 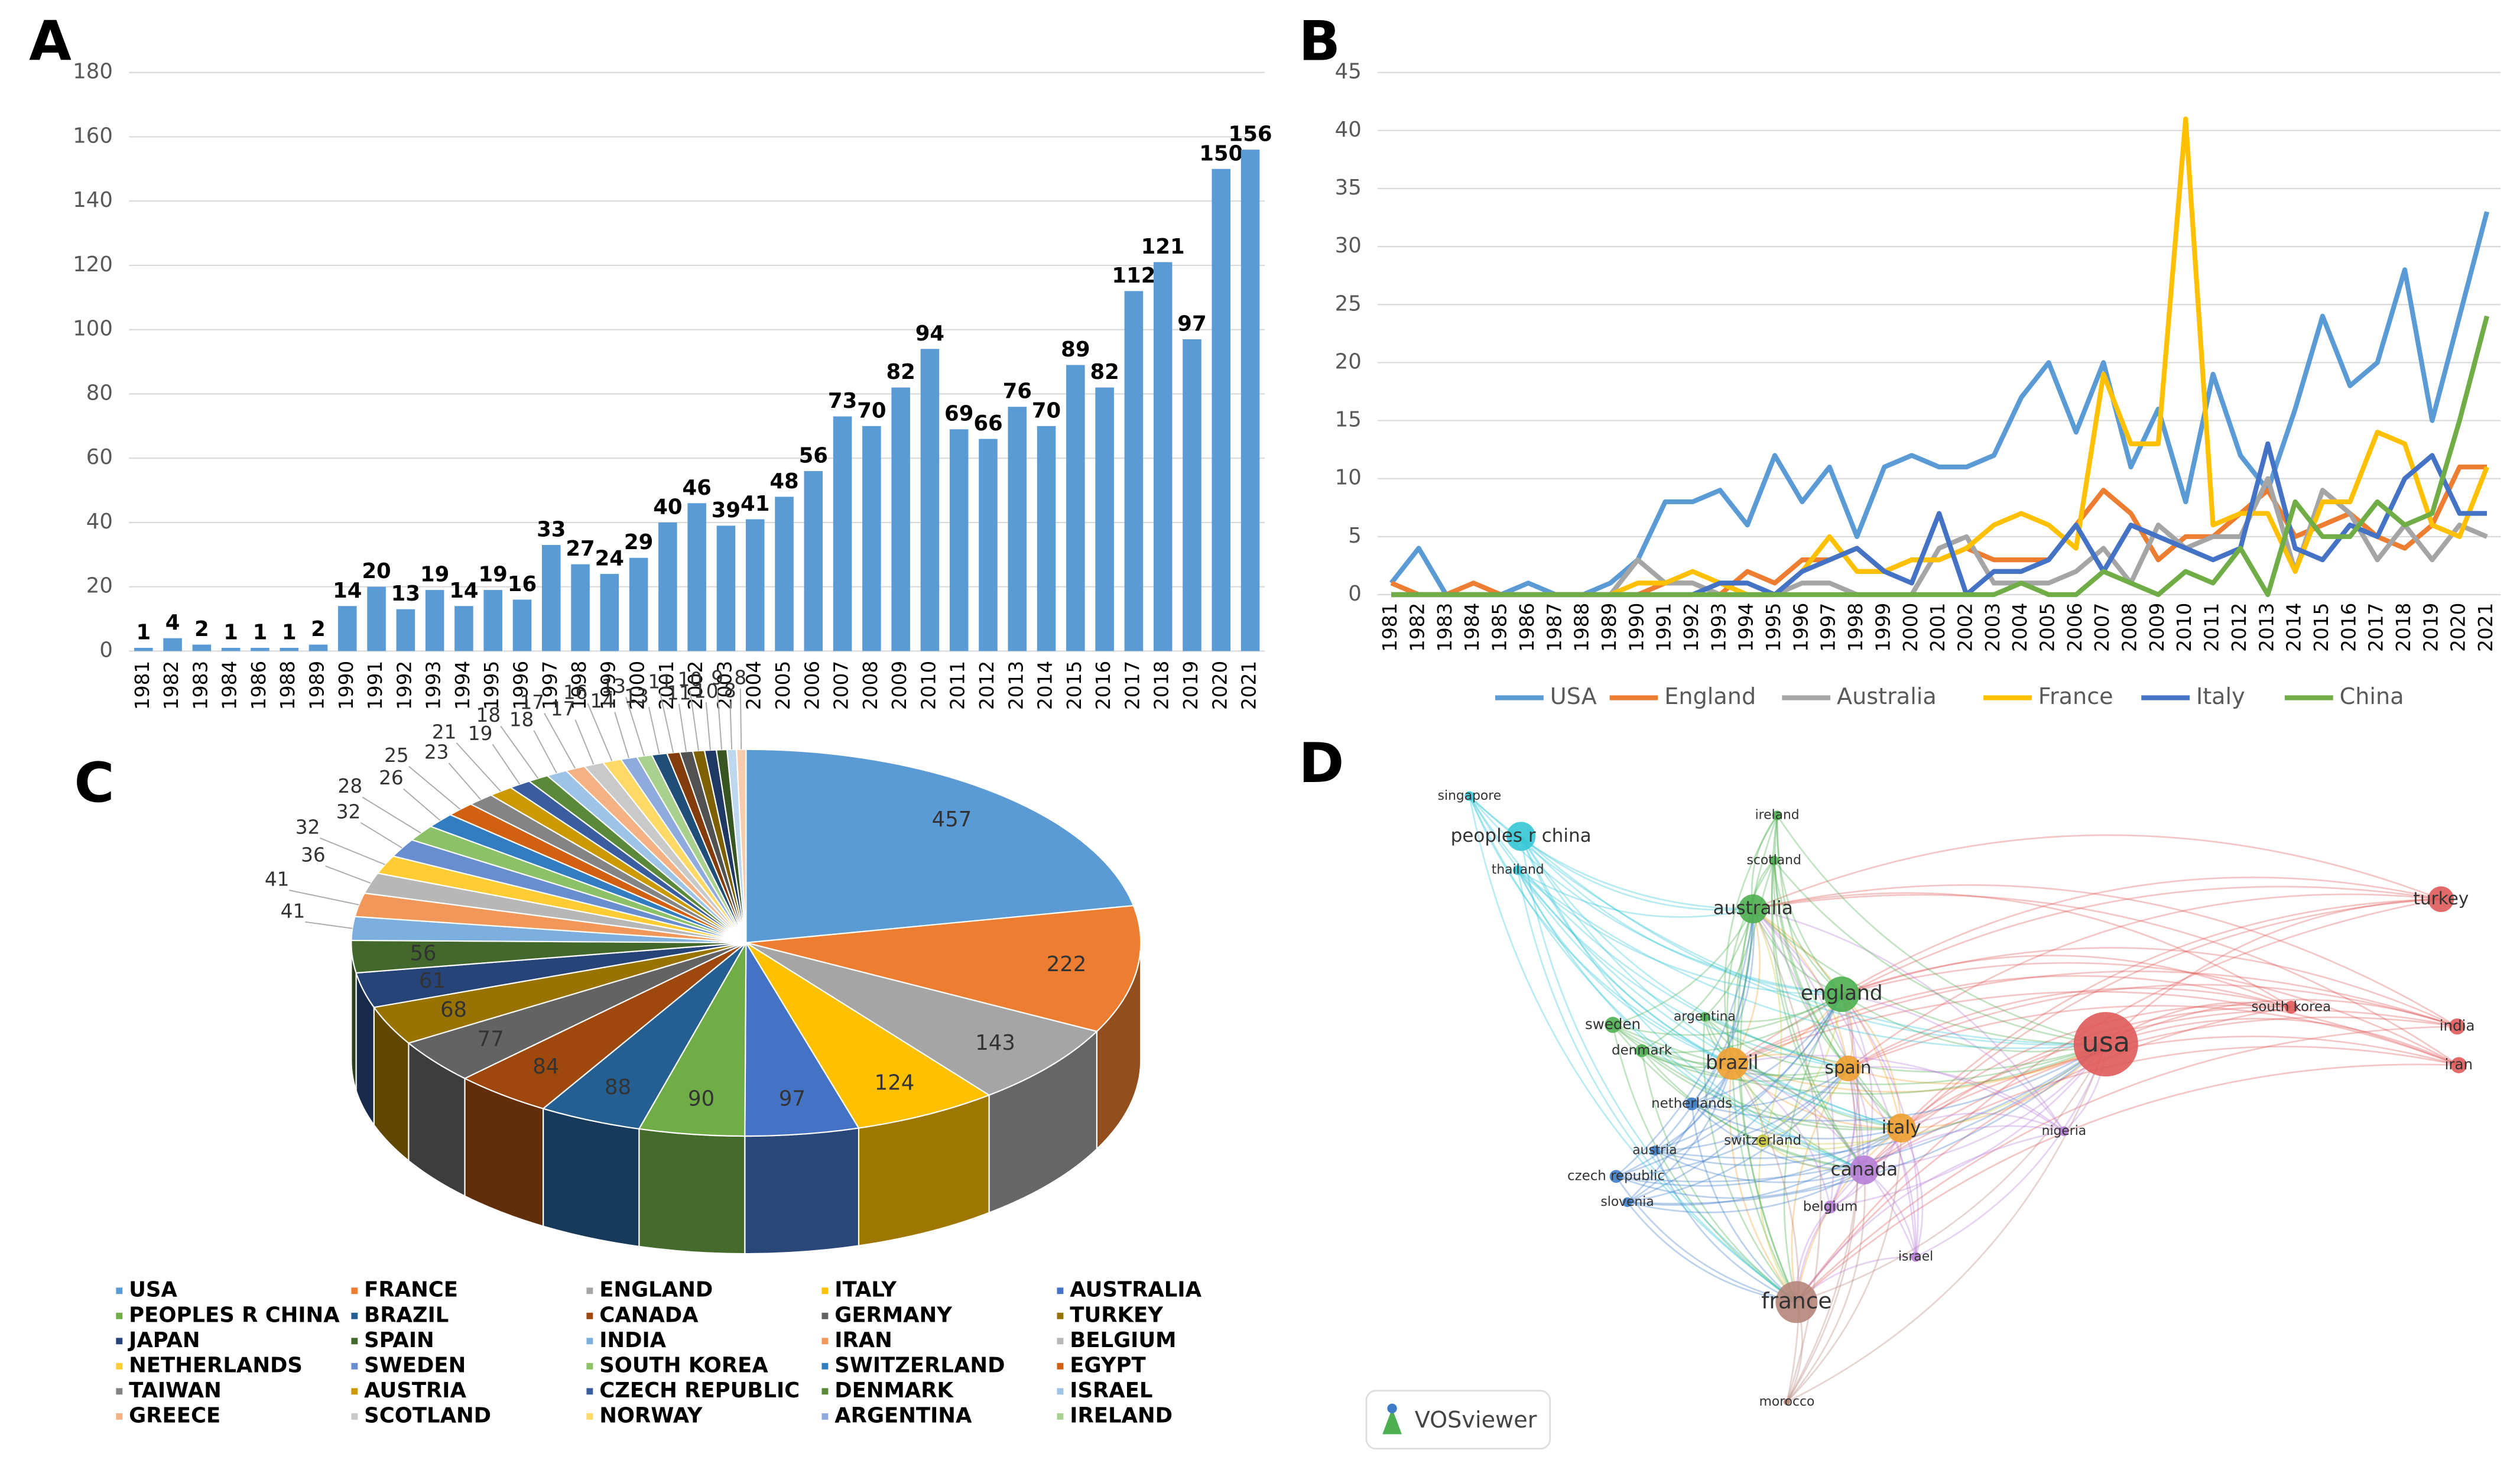 I want to click on value-label: 4, so click(x=172, y=623).